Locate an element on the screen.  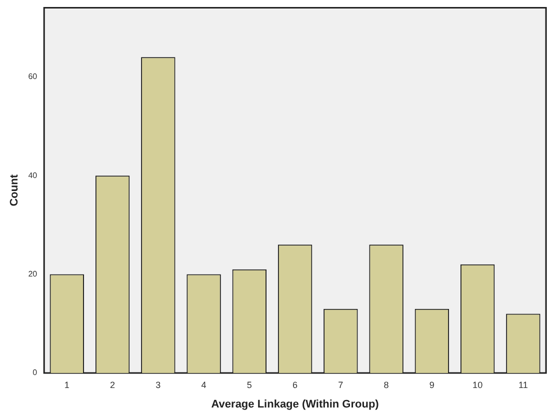
x-tick-label: 2 is located at coordinates (113, 385).